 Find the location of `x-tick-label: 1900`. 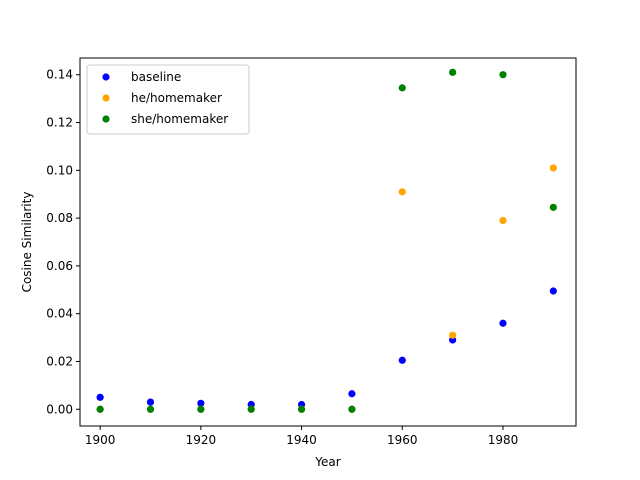

x-tick-label: 1900 is located at coordinates (100, 440).